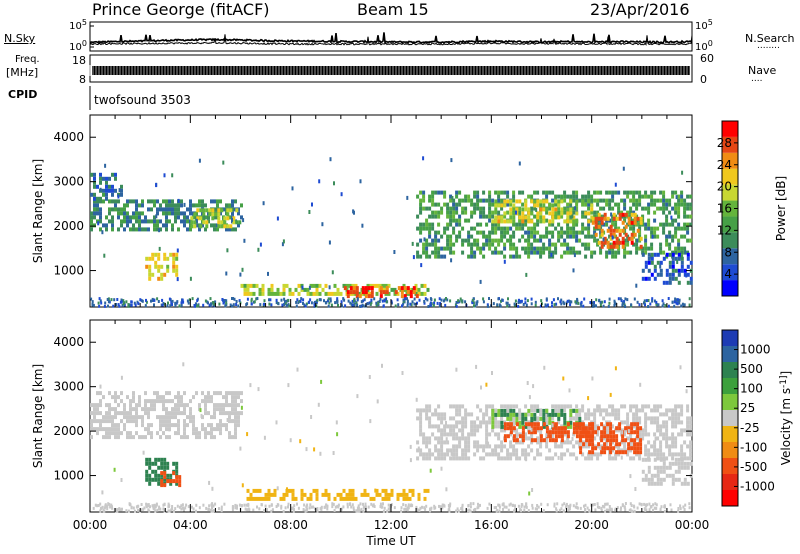  What do you see at coordinates (703, 79) in the screenshot?
I see `nave-right-tick: 0` at bounding box center [703, 79].